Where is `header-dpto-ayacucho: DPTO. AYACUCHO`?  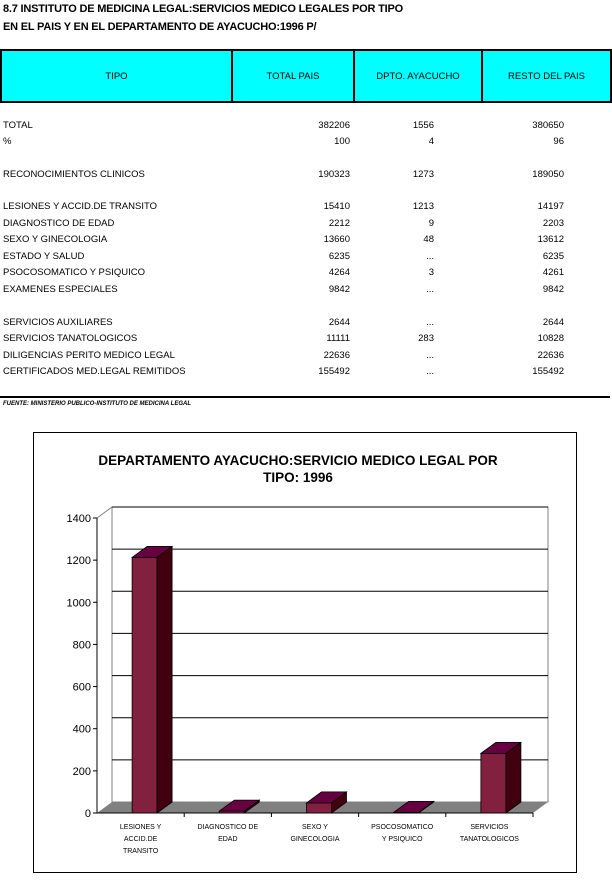 header-dpto-ayacucho: DPTO. AYACUCHO is located at coordinates (419, 76).